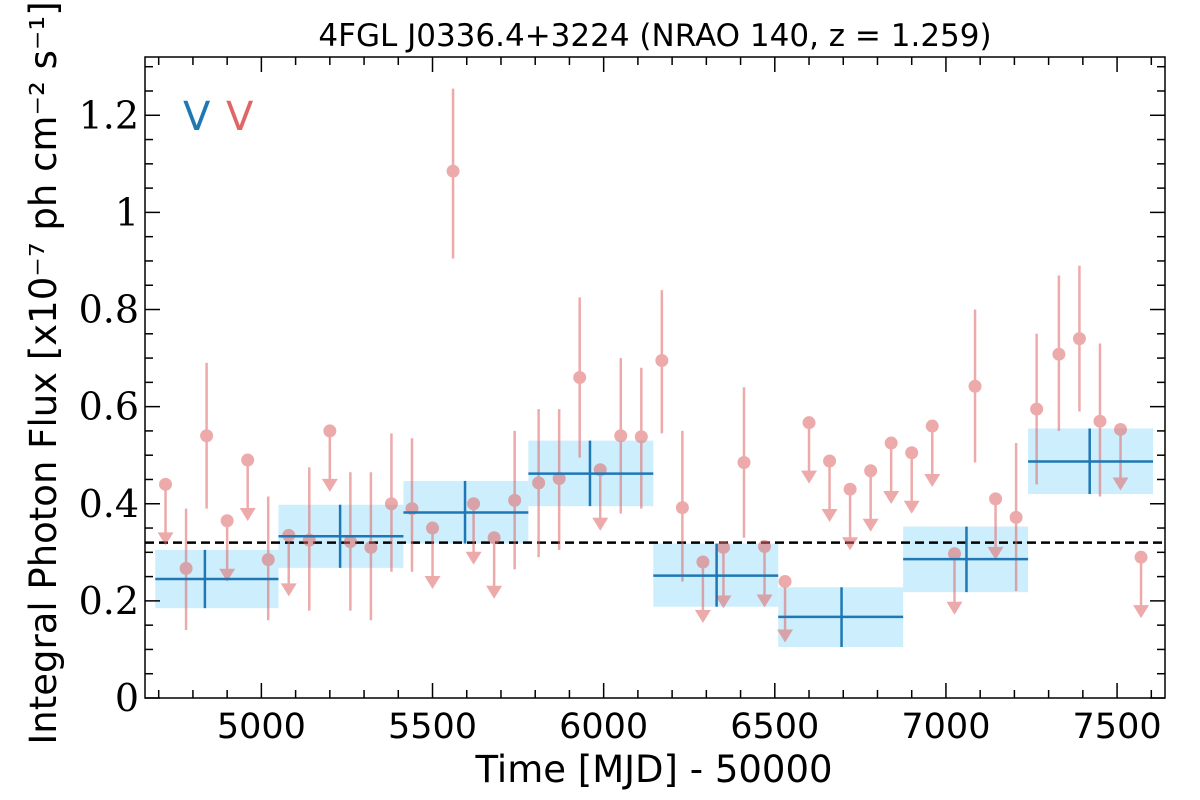  I want to click on legend: V V, so click(218, 117).